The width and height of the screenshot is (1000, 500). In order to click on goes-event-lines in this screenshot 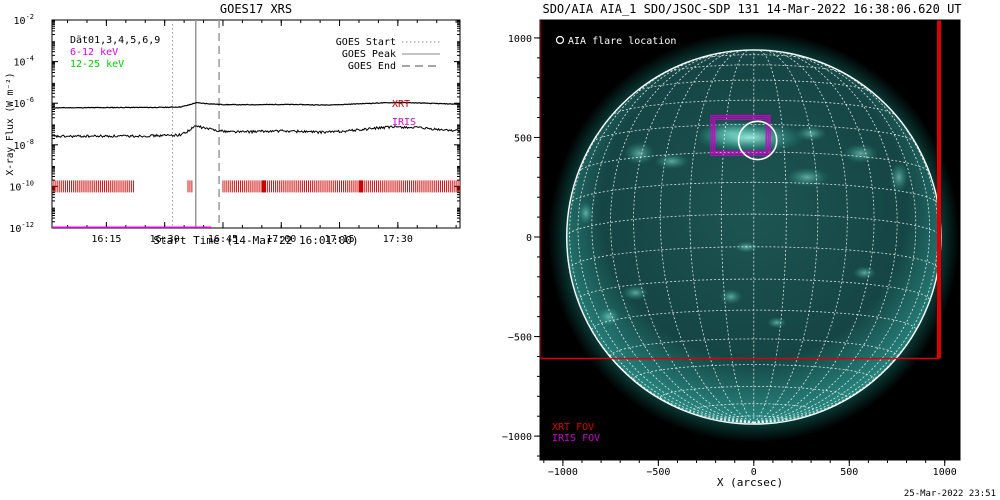, I will do `click(195, 124)`.